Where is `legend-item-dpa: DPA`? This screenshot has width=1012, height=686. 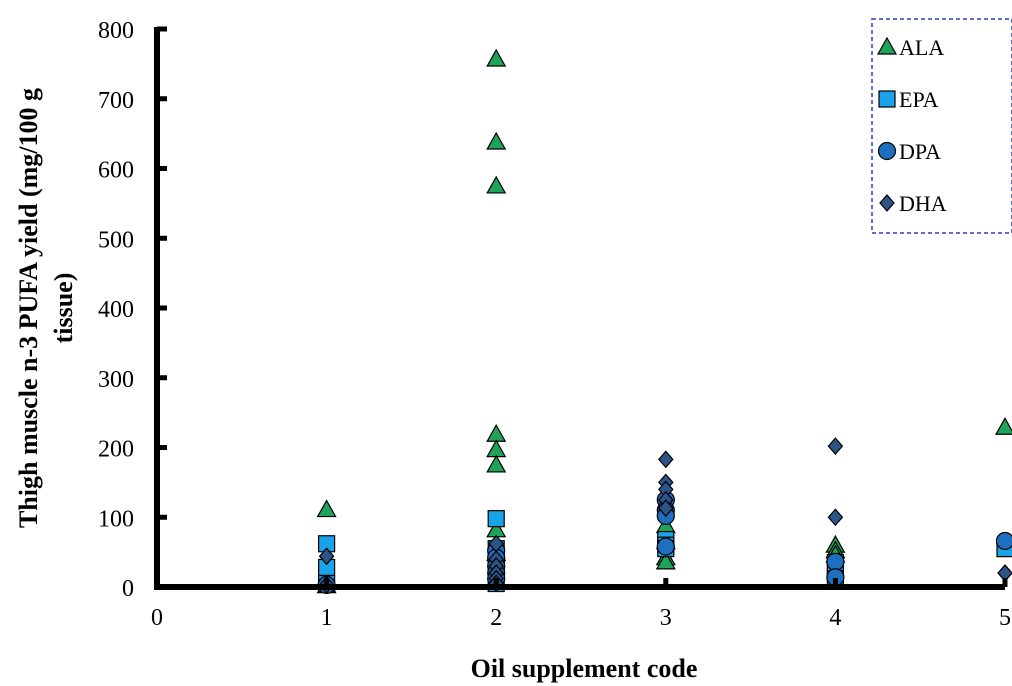
legend-item-dpa: DPA is located at coordinates (909, 151).